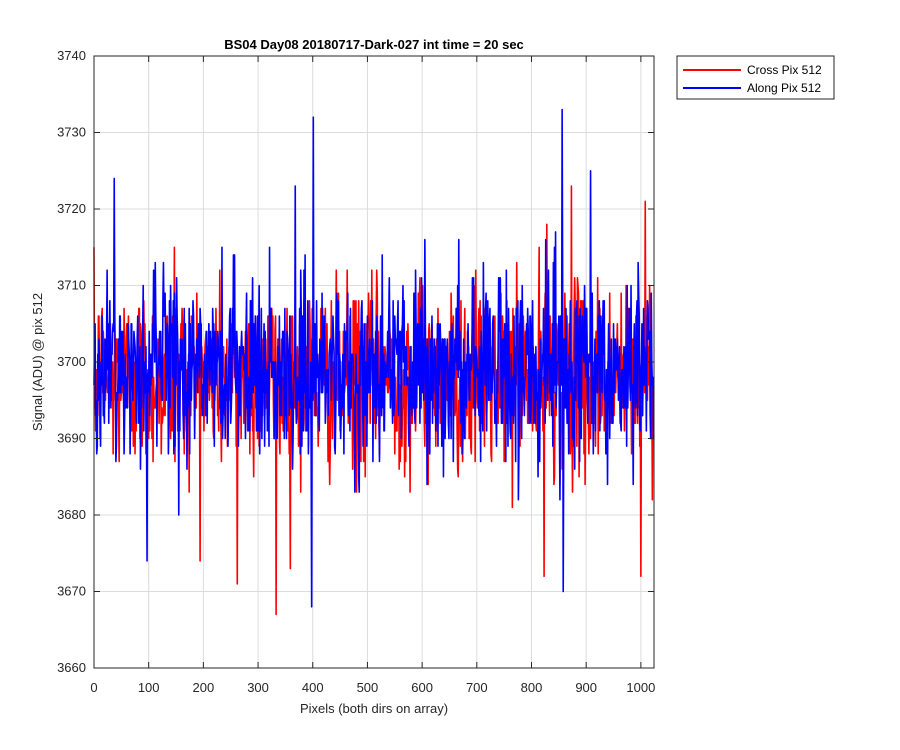  Describe the element at coordinates (71, 438) in the screenshot. I see `y-tick-label: 3690` at that location.